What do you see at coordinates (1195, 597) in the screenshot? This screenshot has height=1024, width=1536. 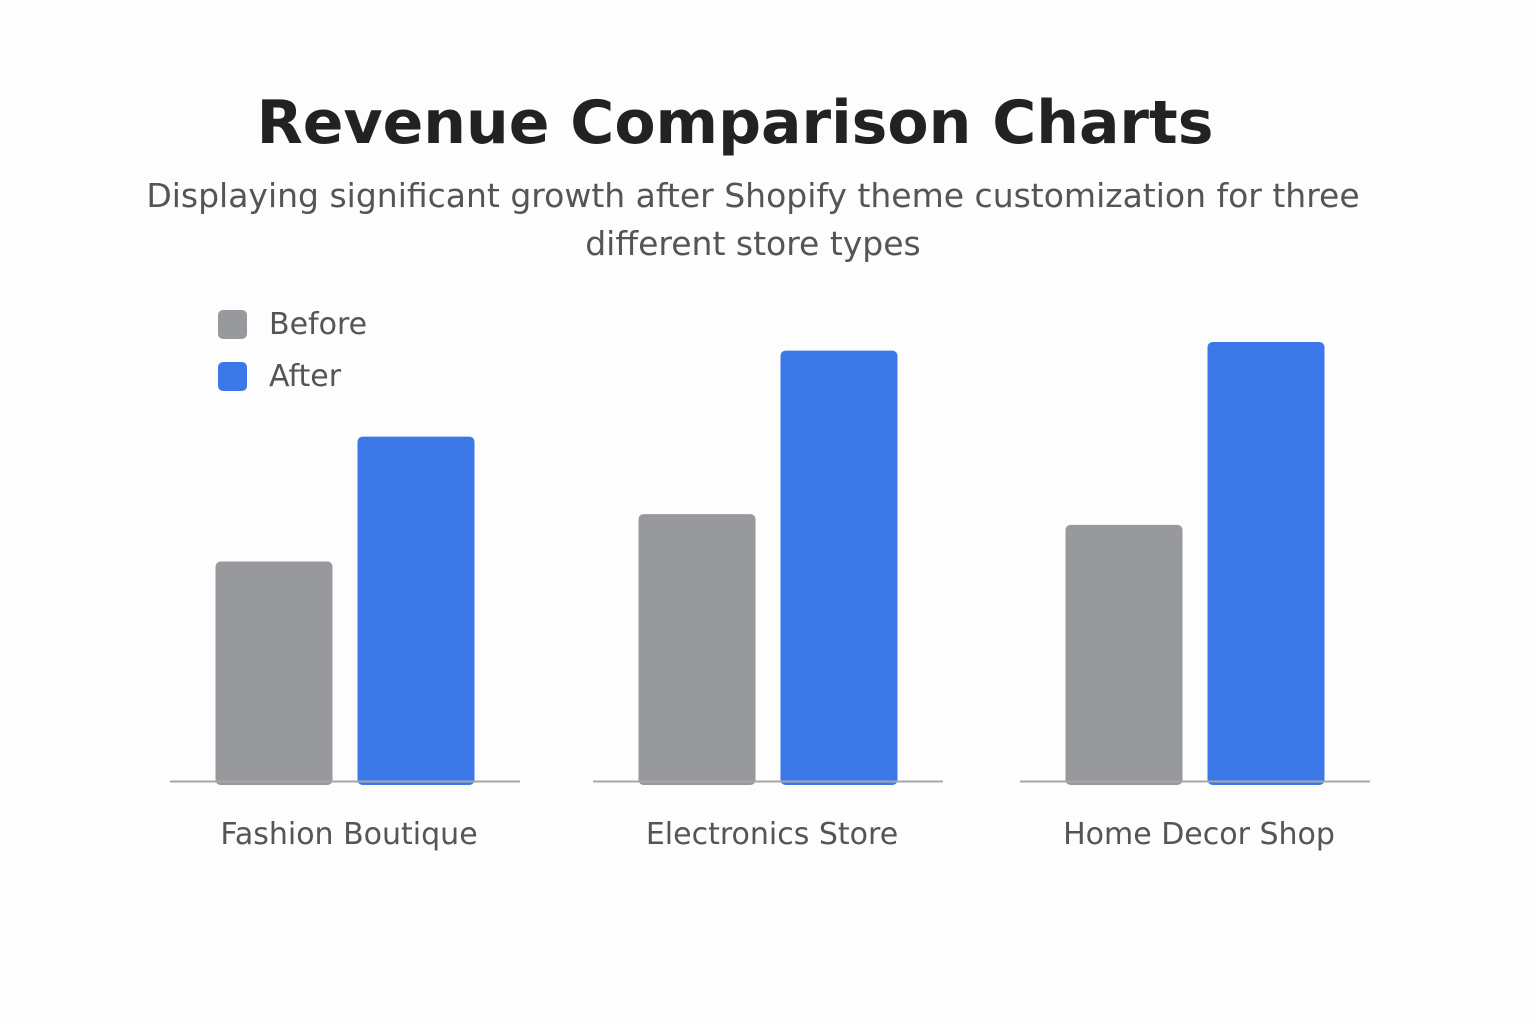 I see `bar-group-2: Home Decor Shop` at bounding box center [1195, 597].